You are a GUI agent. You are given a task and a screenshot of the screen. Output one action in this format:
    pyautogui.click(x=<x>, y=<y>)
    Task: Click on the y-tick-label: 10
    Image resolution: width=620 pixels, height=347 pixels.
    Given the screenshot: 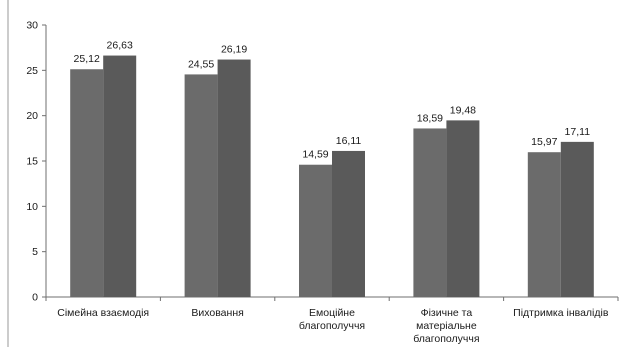 What is the action you would take?
    pyautogui.click(x=32, y=207)
    